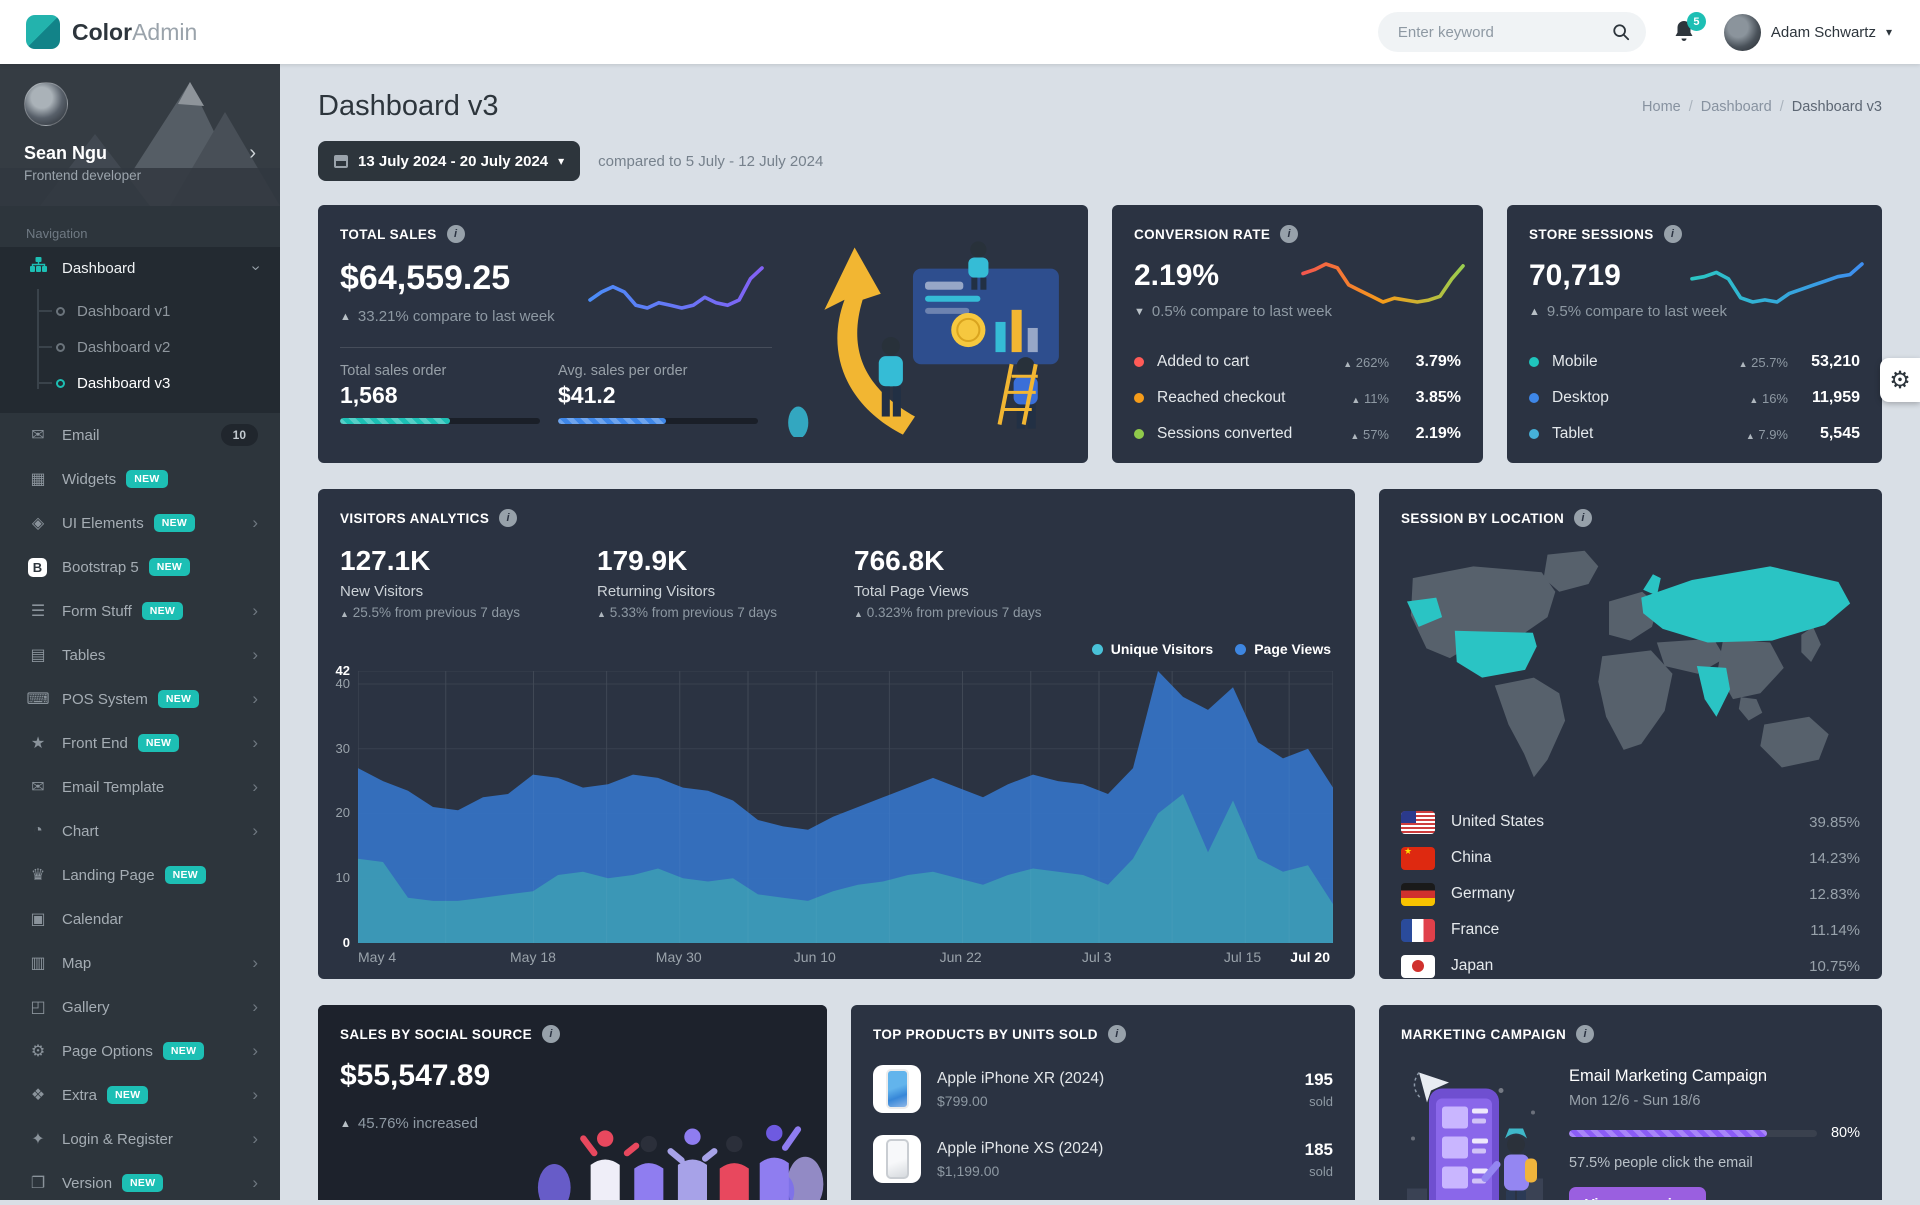 This screenshot has width=1920, height=1205. What do you see at coordinates (38, 435) in the screenshot?
I see `envelope-icon: ✉` at bounding box center [38, 435].